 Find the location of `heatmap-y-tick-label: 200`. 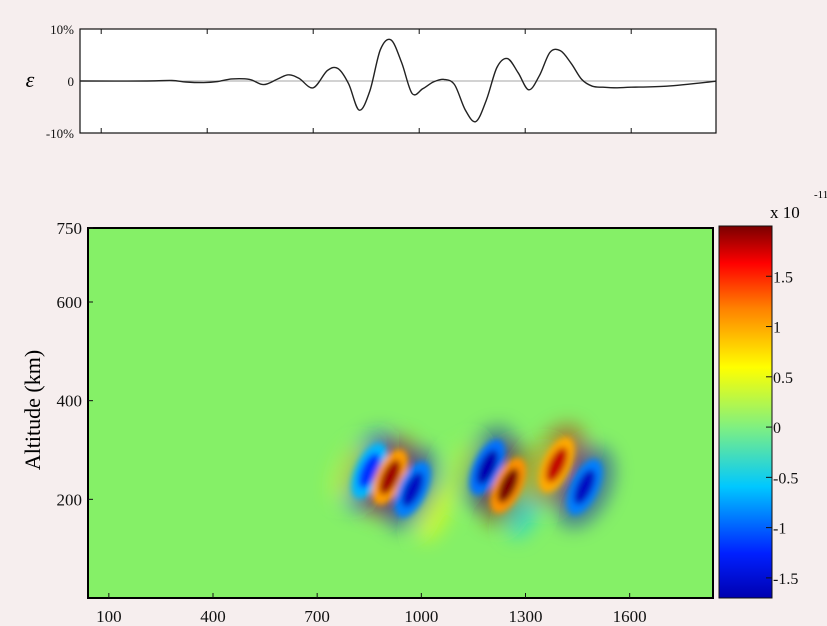

heatmap-y-tick-label: 200 is located at coordinates (70, 499).